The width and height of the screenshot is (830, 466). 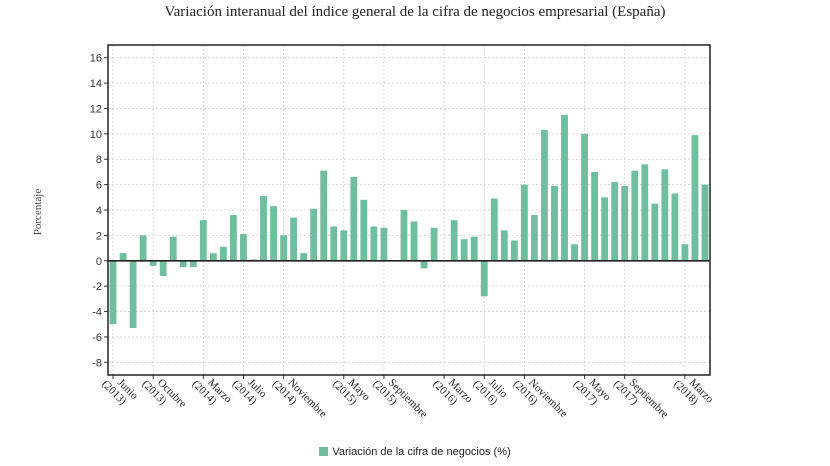 I want to click on x-tick-label: Marzo(2014), so click(x=212, y=392).